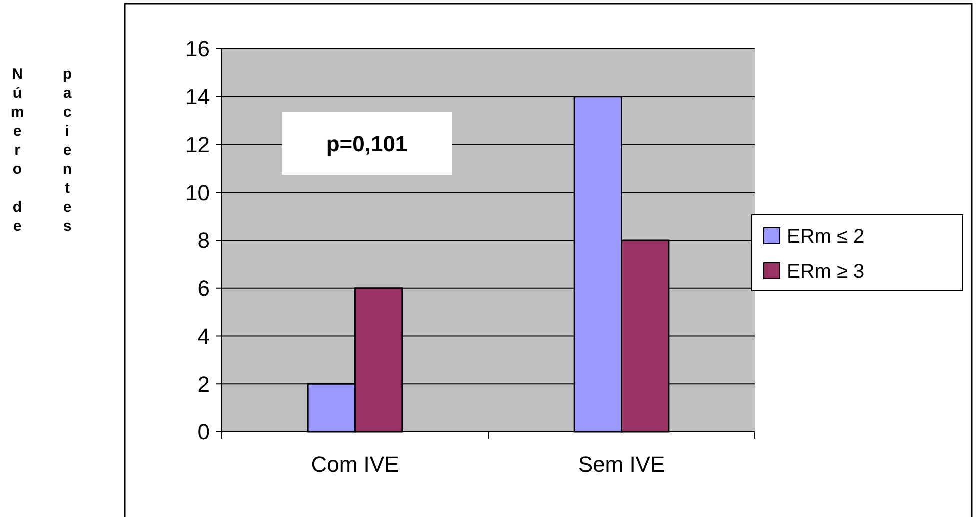 This screenshot has height=517, width=976. I want to click on y-tick-label: 10, so click(198, 193).